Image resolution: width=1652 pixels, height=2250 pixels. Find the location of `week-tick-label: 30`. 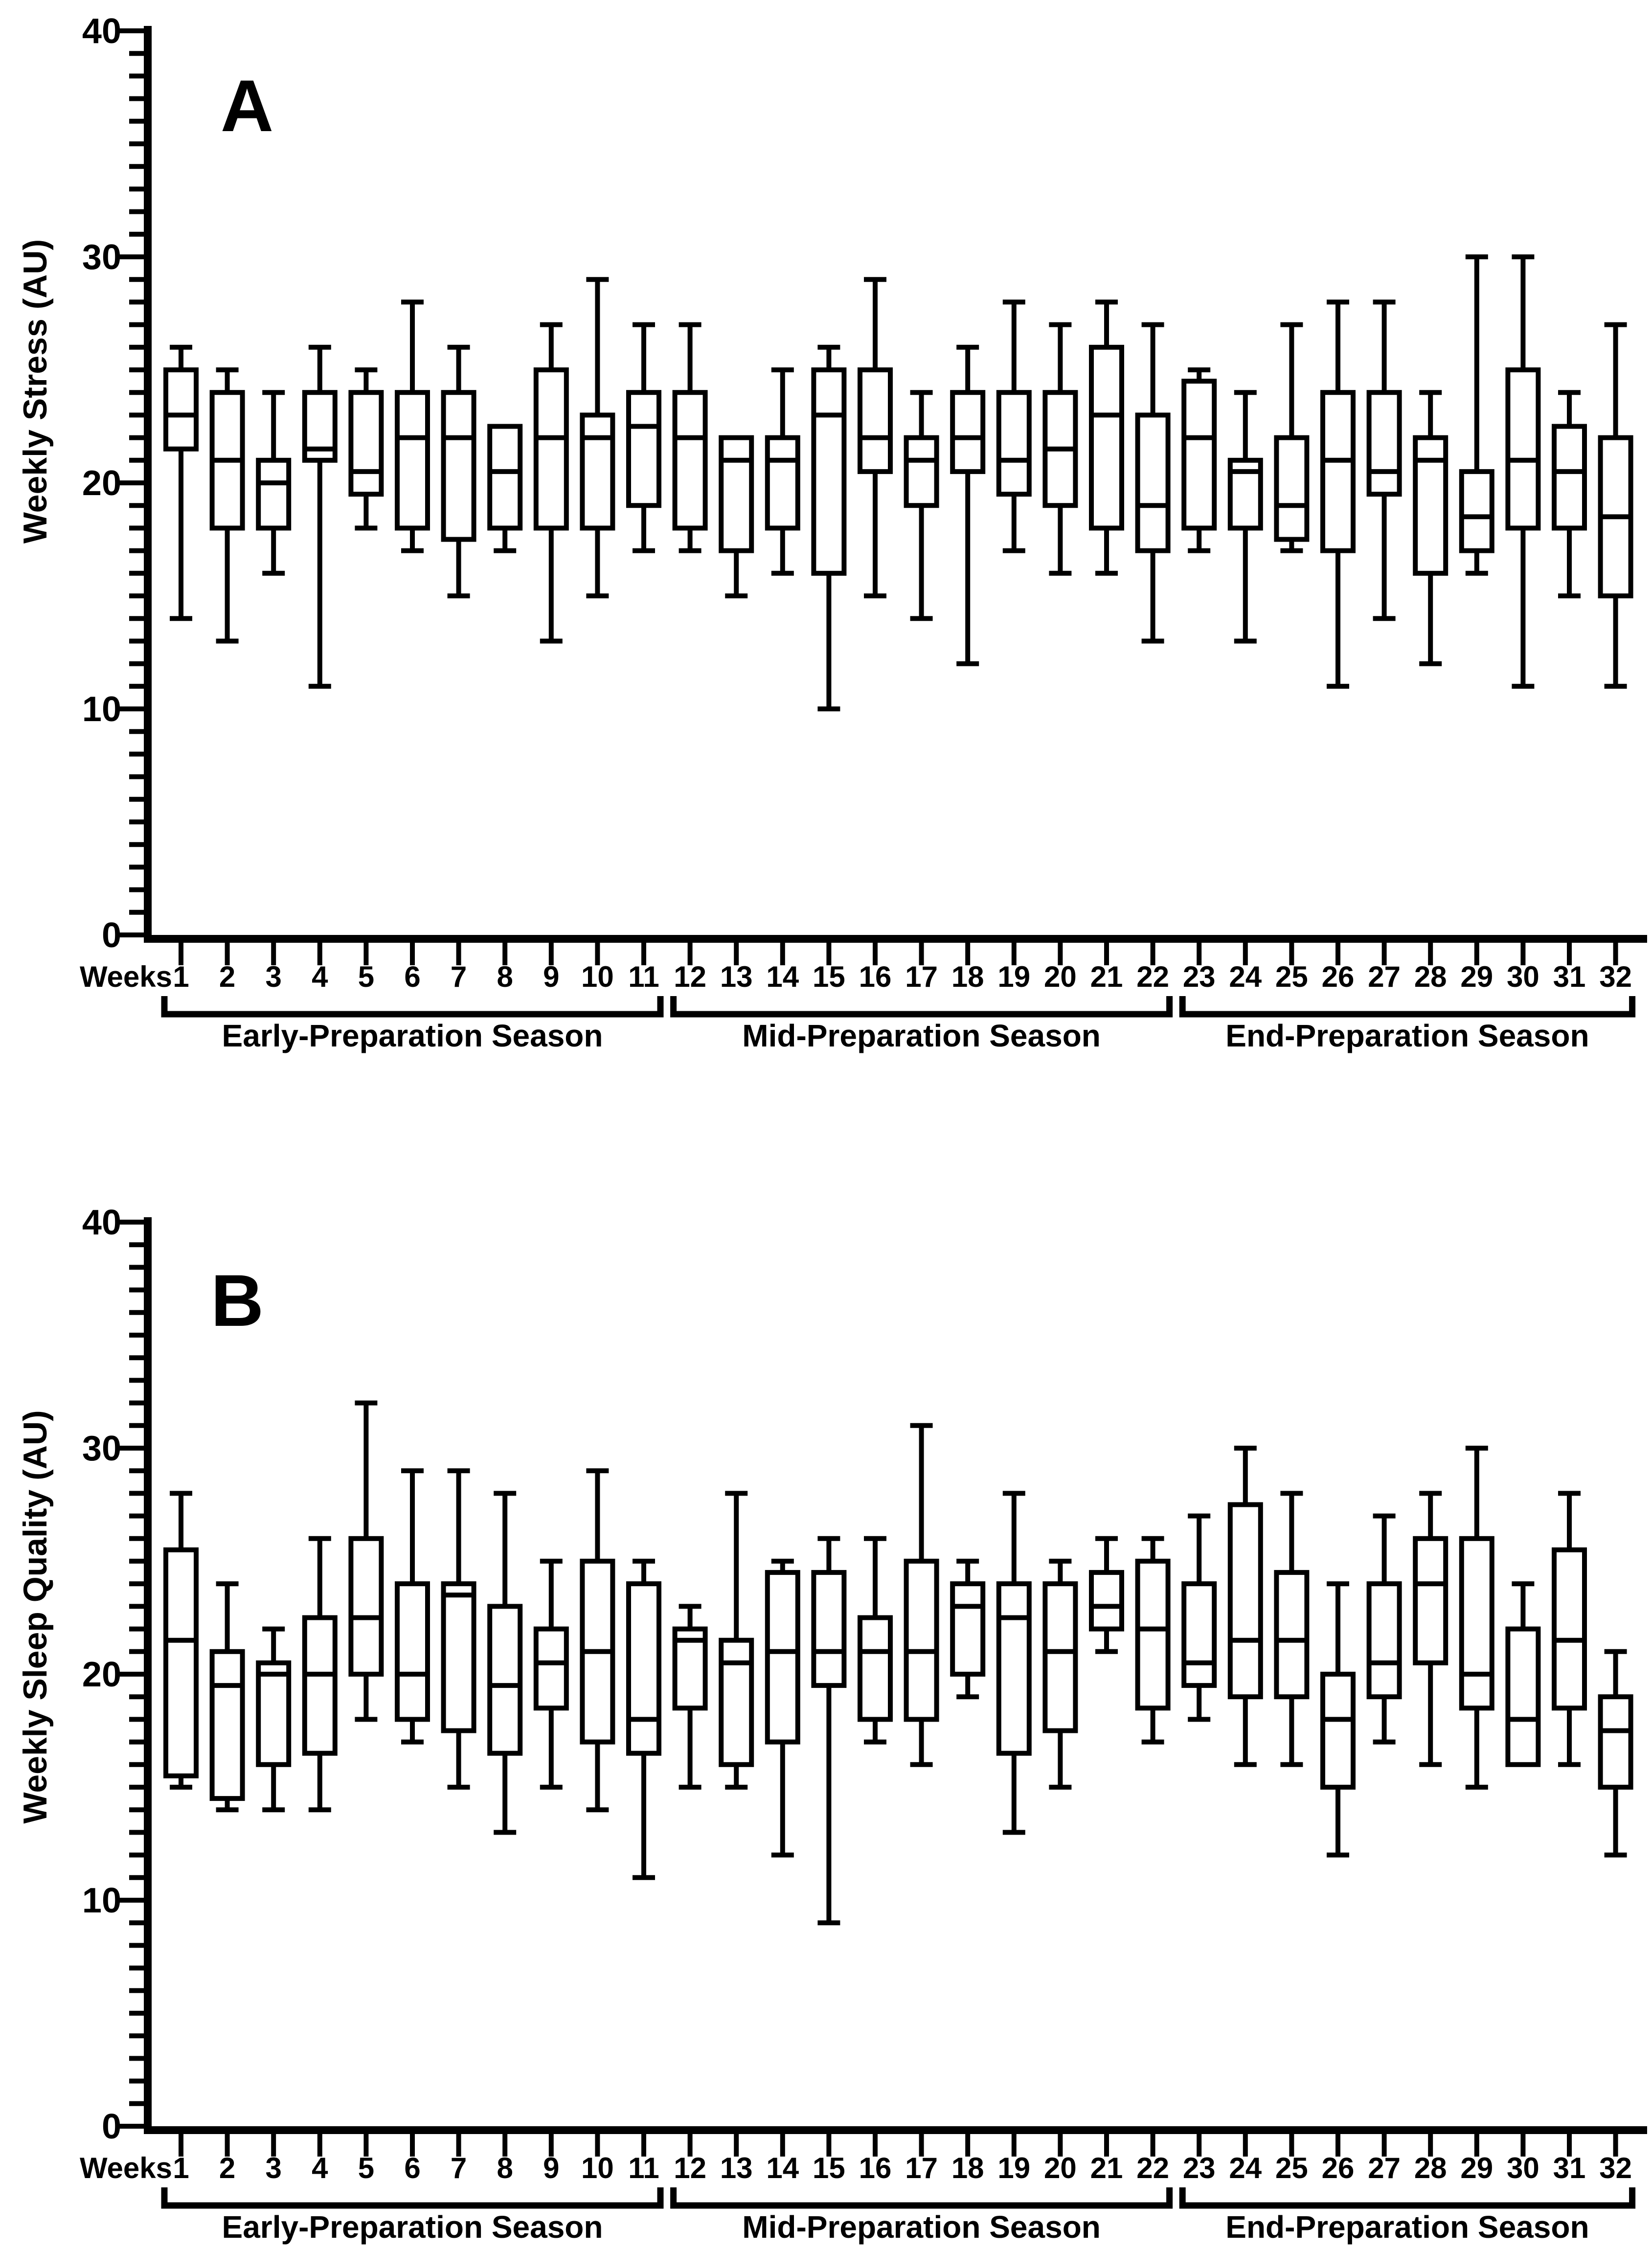

week-tick-label: 30 is located at coordinates (1523, 976).